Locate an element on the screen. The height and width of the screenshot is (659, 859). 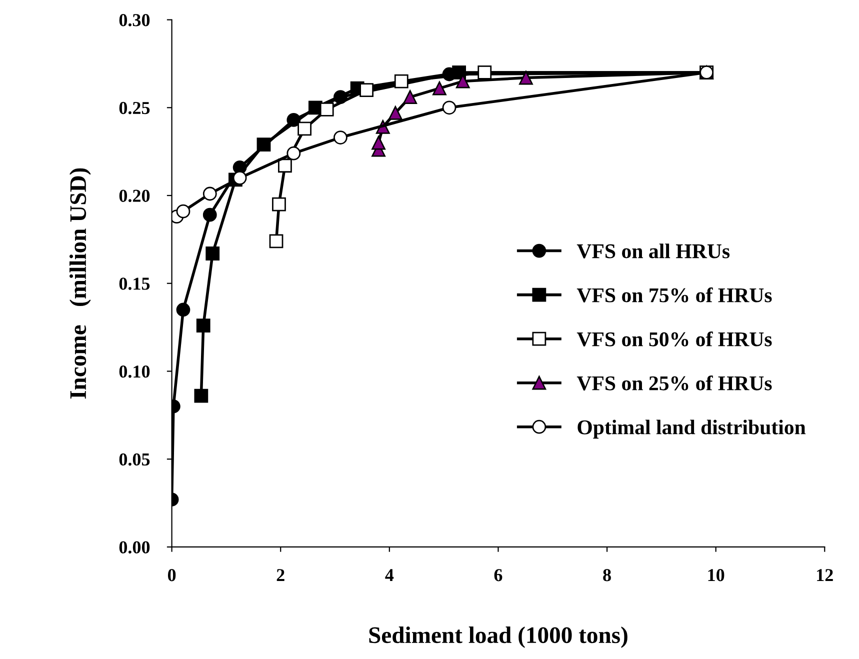
legend-label: VFS on 25% of HRUs is located at coordinates (674, 382).